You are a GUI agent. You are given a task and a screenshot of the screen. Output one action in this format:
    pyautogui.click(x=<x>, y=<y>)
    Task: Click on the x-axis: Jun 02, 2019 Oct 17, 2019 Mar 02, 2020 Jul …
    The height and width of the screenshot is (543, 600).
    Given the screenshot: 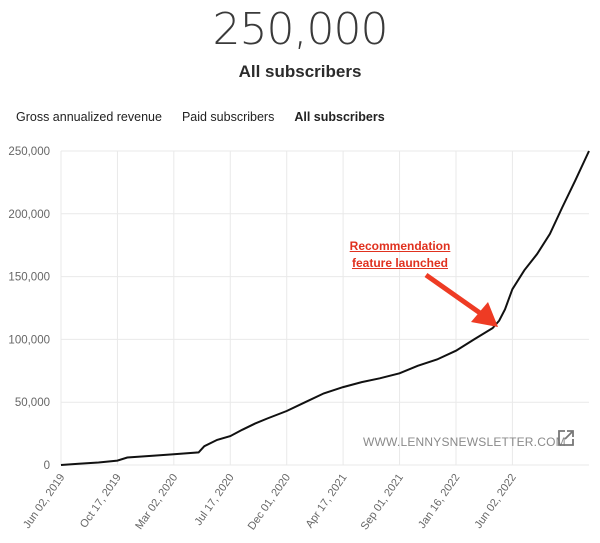 What is the action you would take?
    pyautogui.click(x=270, y=502)
    